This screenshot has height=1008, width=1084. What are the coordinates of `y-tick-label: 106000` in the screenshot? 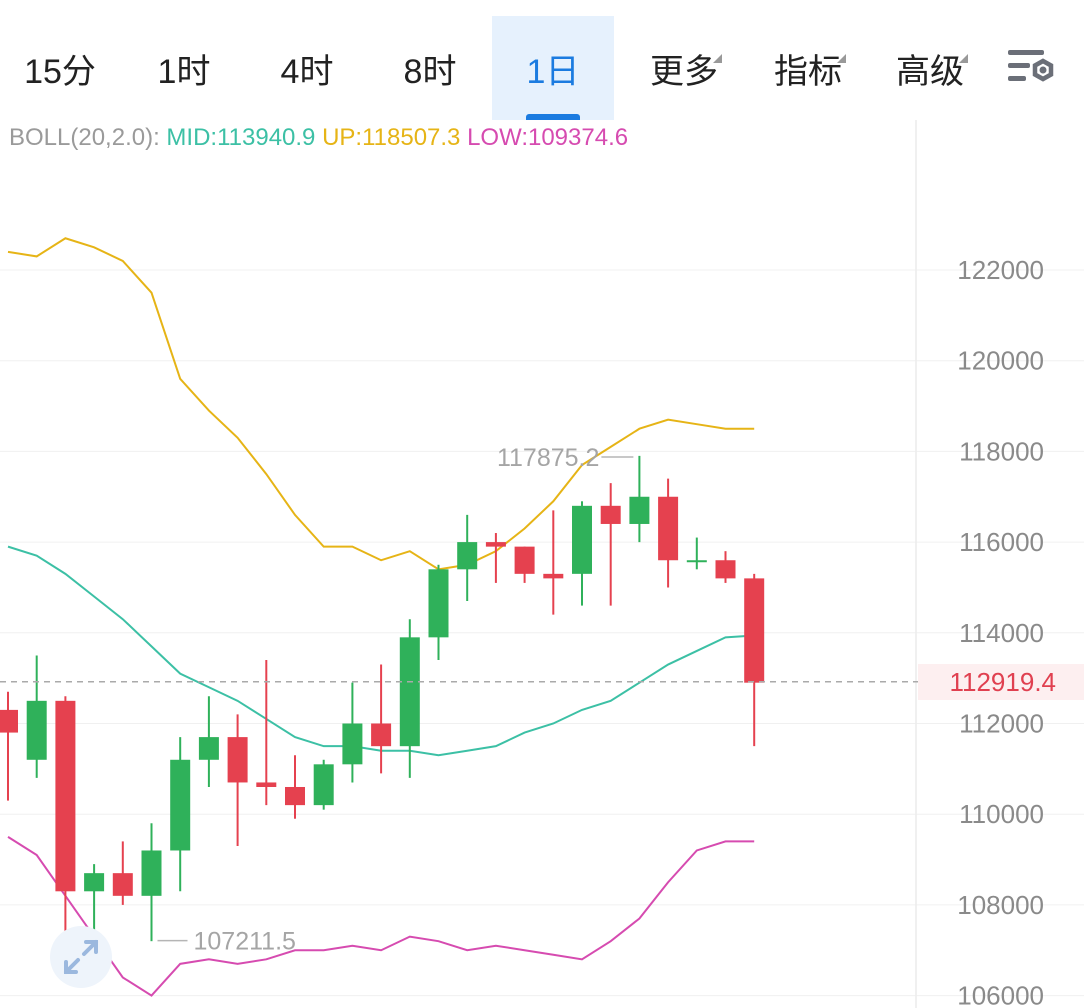 It's located at (1000, 994).